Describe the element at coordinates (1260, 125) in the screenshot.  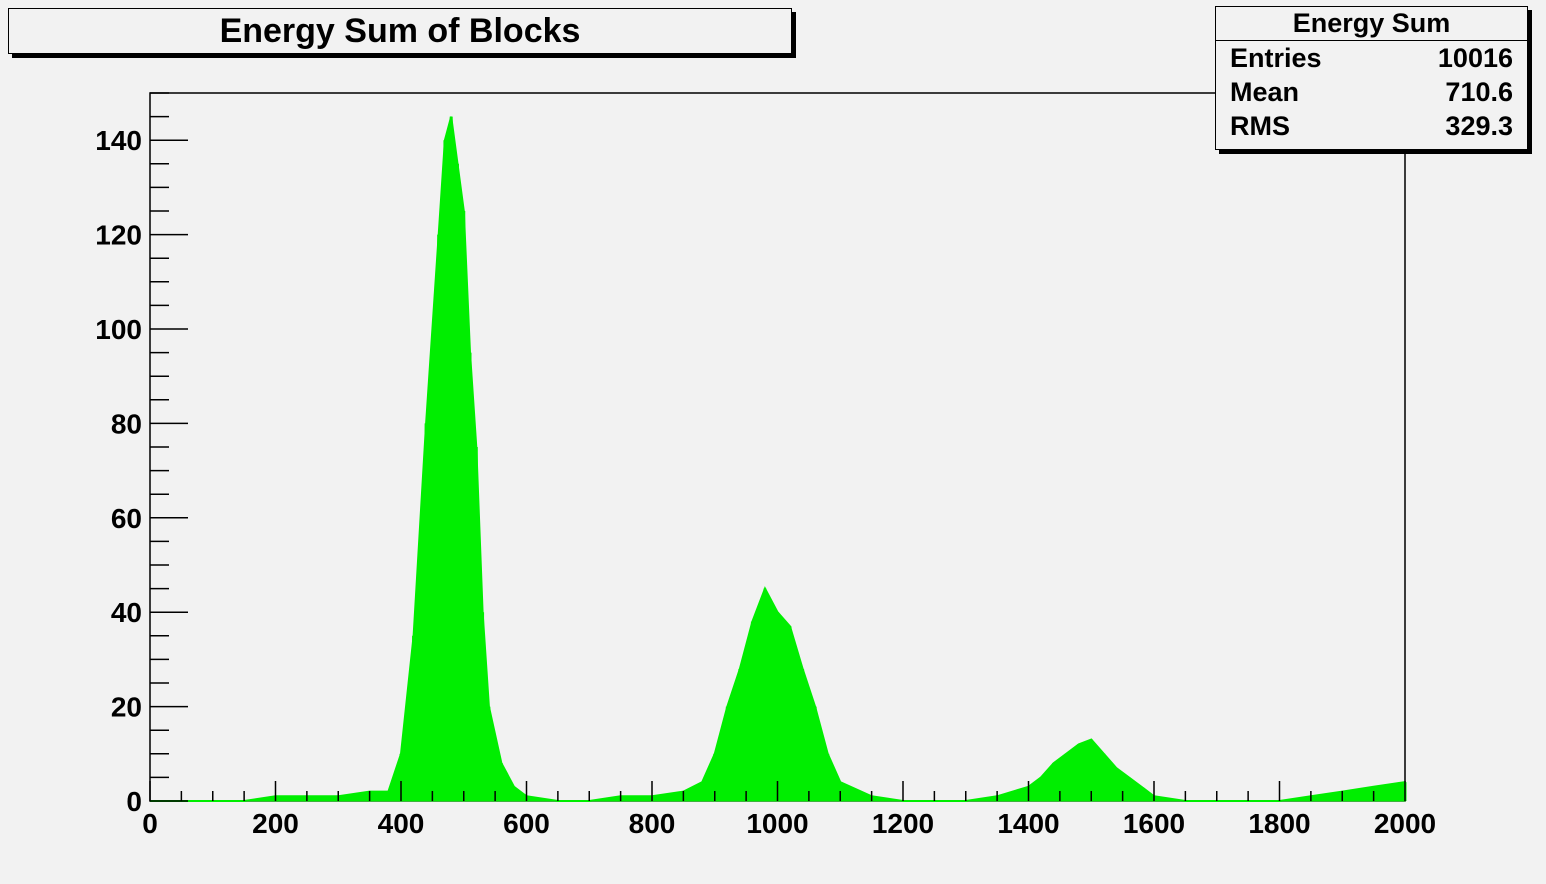
I see `stats-label: RMS` at that location.